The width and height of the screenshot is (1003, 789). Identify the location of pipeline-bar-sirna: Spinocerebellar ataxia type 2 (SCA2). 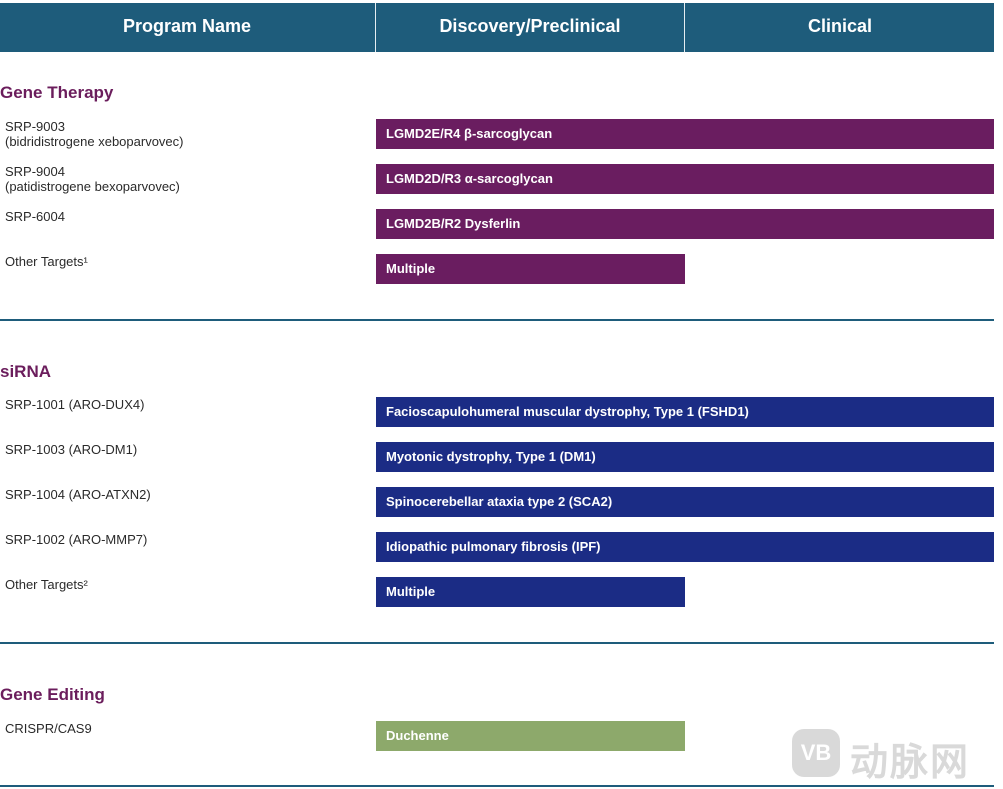
(685, 502).